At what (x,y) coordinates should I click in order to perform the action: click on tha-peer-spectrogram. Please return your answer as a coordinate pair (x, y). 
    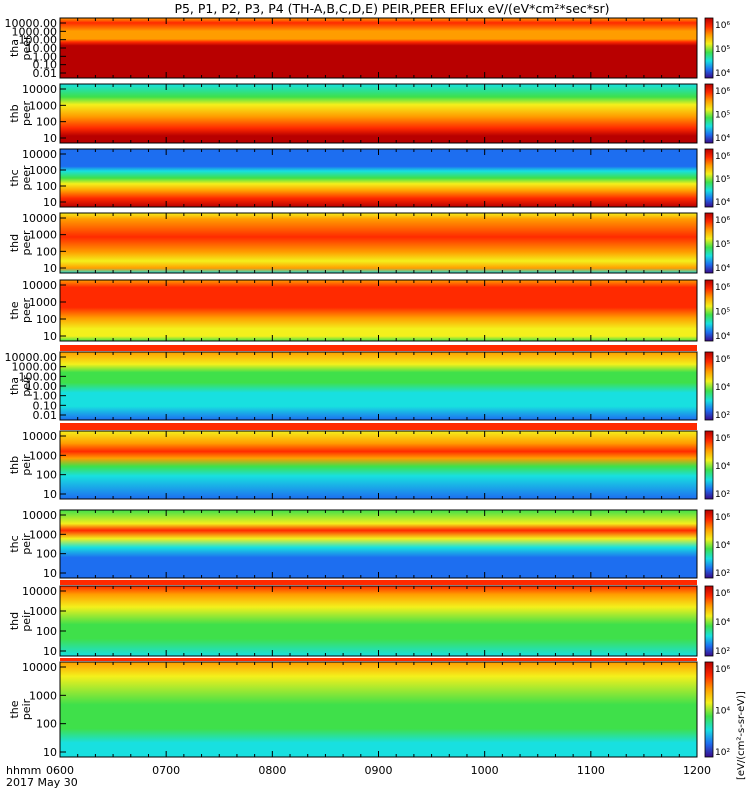
    Looking at the image, I should click on (378, 48).